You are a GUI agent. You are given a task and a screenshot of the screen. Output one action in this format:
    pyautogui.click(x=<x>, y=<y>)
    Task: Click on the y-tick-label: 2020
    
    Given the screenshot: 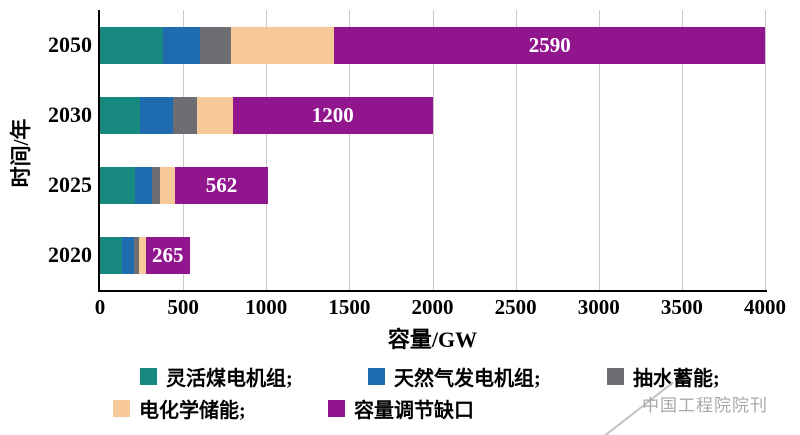 What is the action you would take?
    pyautogui.click(x=70, y=254)
    